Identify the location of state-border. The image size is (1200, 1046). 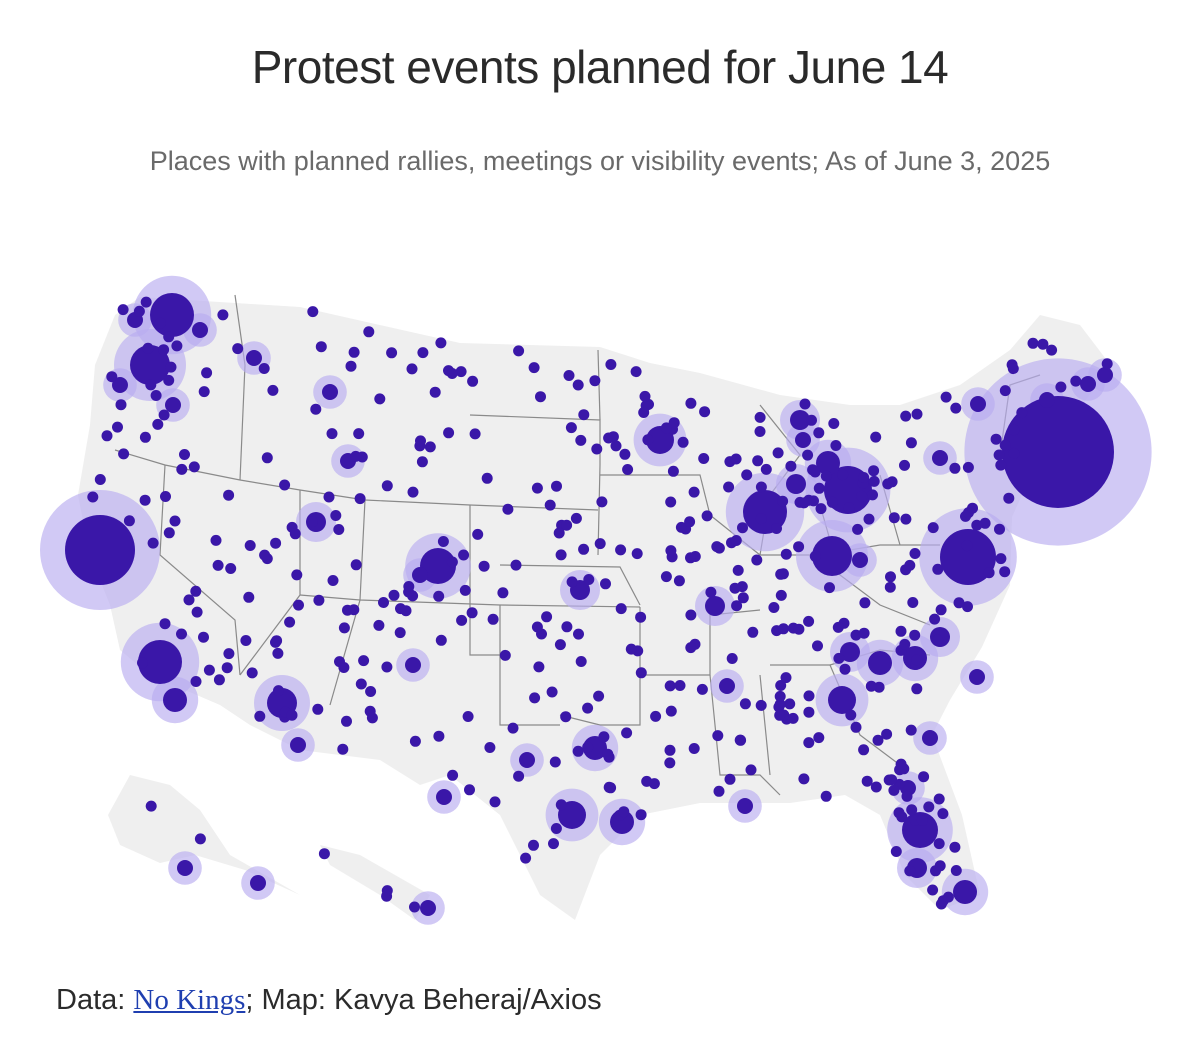
(534, 507).